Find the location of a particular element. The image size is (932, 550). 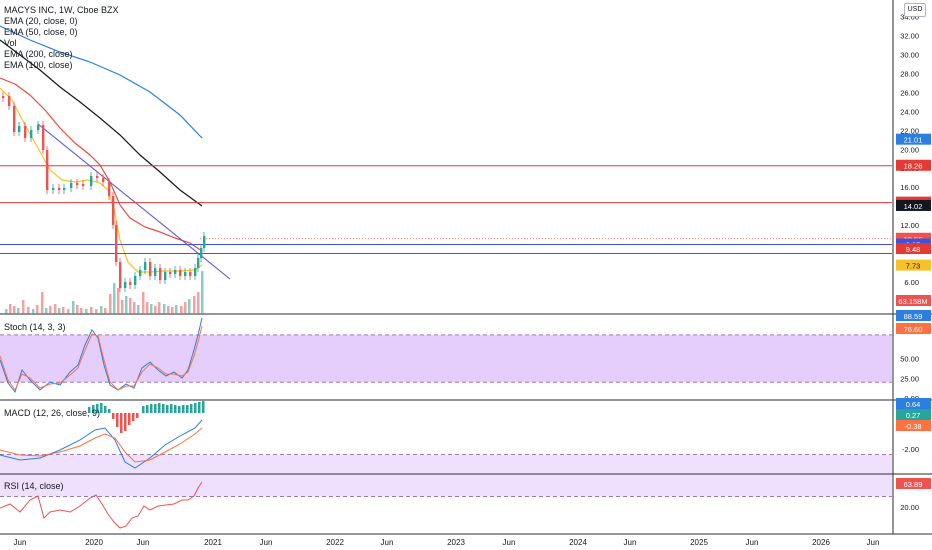

macd-y-tick: -2.00 is located at coordinates (910, 449).